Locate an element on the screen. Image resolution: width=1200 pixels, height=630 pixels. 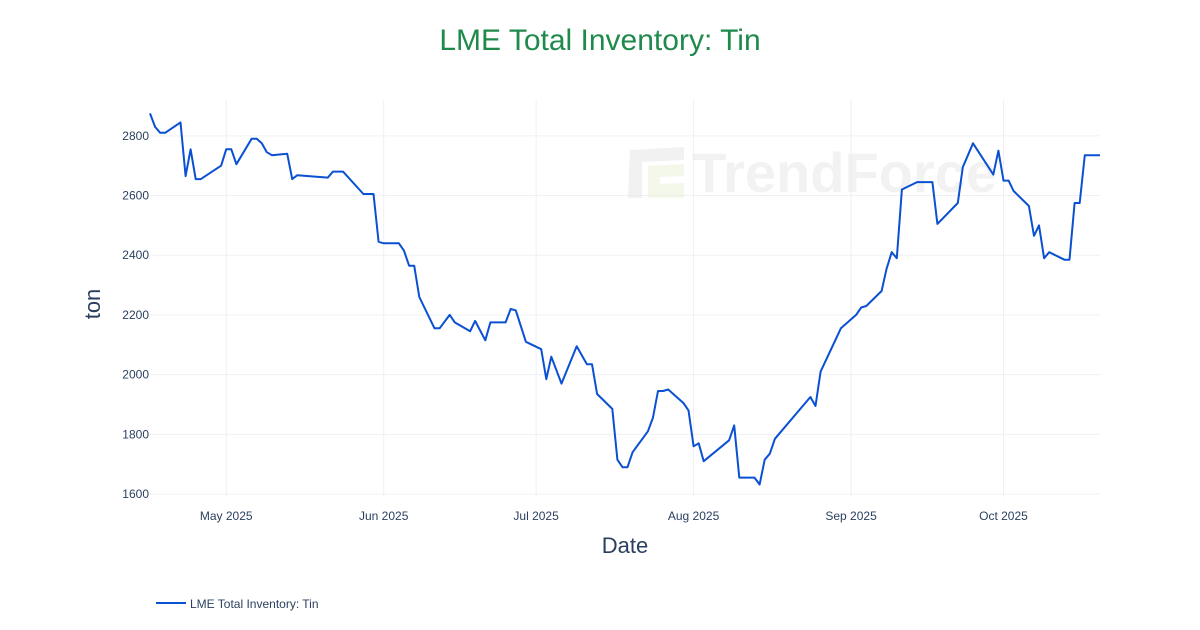
legend: LME Total Inventory: Tin is located at coordinates (237, 604).